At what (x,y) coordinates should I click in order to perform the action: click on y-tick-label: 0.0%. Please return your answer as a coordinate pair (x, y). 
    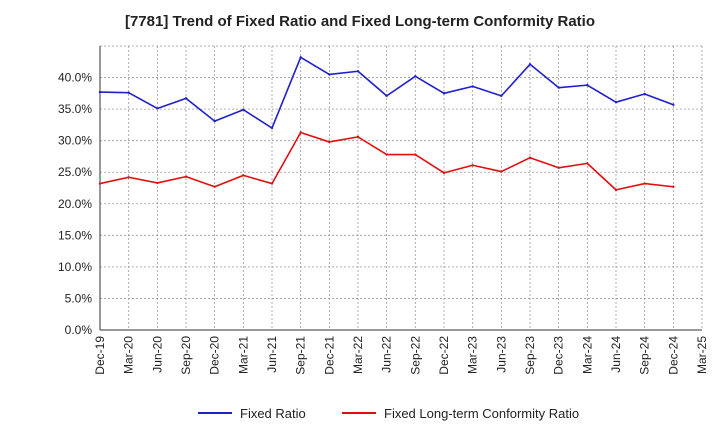
    Looking at the image, I should click on (79, 330).